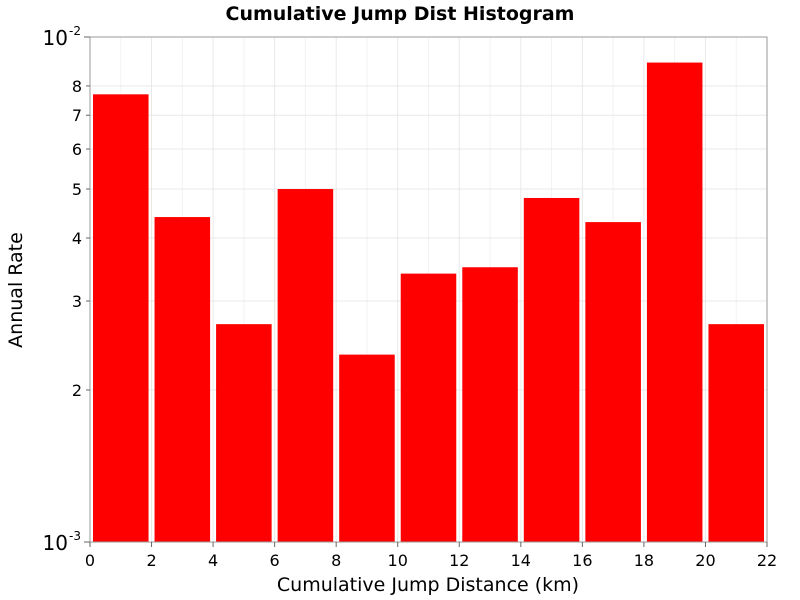 Image resolution: width=800 pixels, height=600 pixels. I want to click on x-tick-label: 22, so click(767, 560).